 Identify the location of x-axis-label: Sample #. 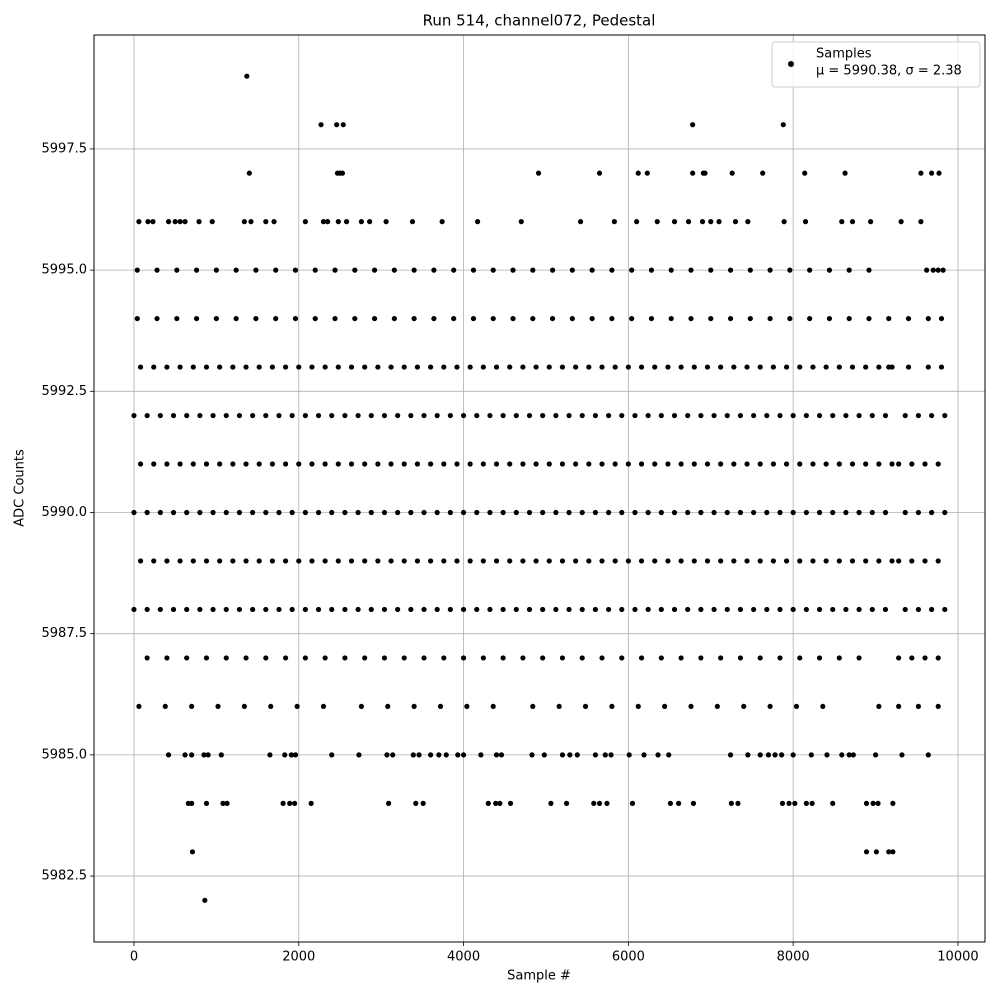
(539, 976).